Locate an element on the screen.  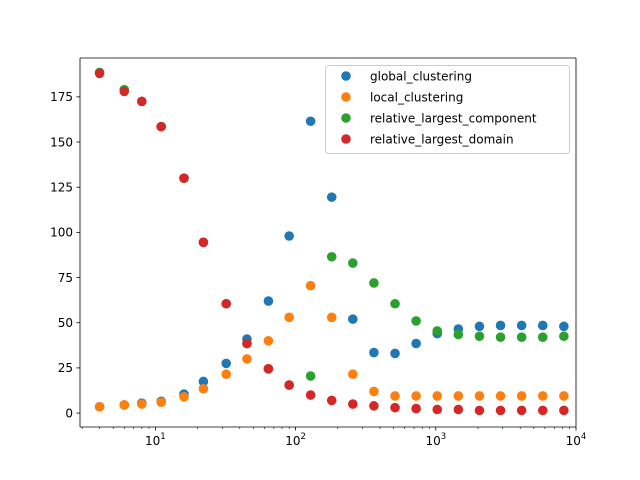
x-tick-label: 10¹ is located at coordinates (155, 440).